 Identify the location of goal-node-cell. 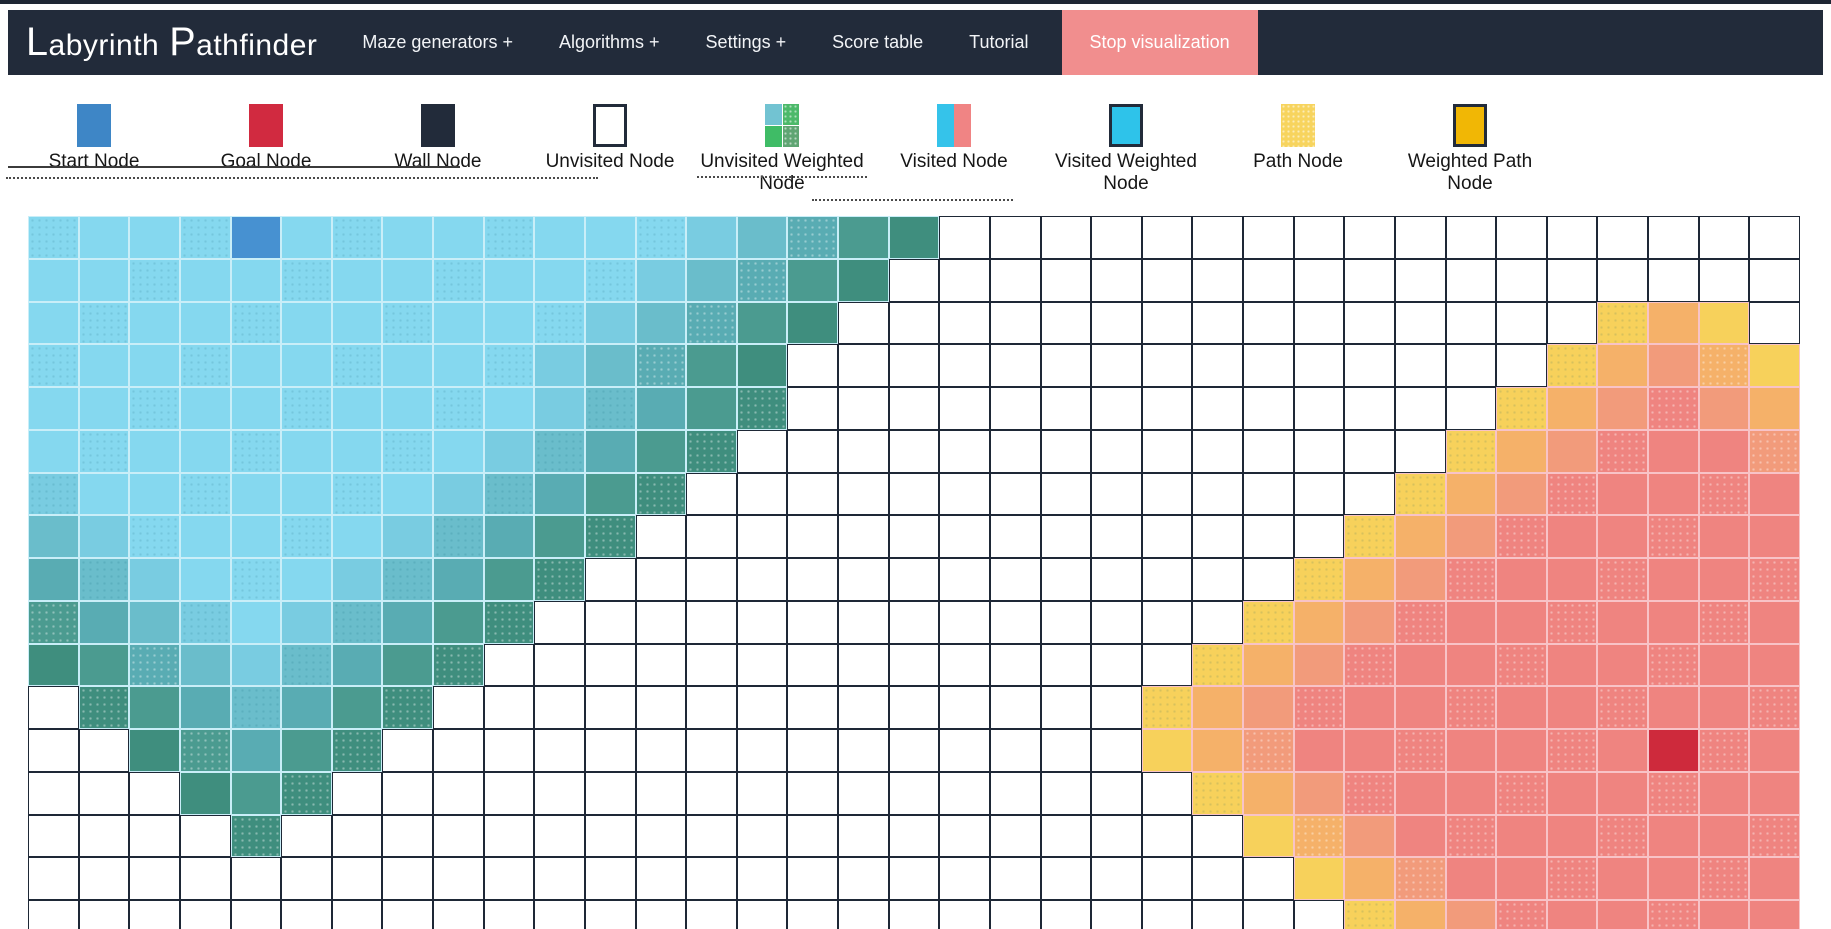
(1673, 750).